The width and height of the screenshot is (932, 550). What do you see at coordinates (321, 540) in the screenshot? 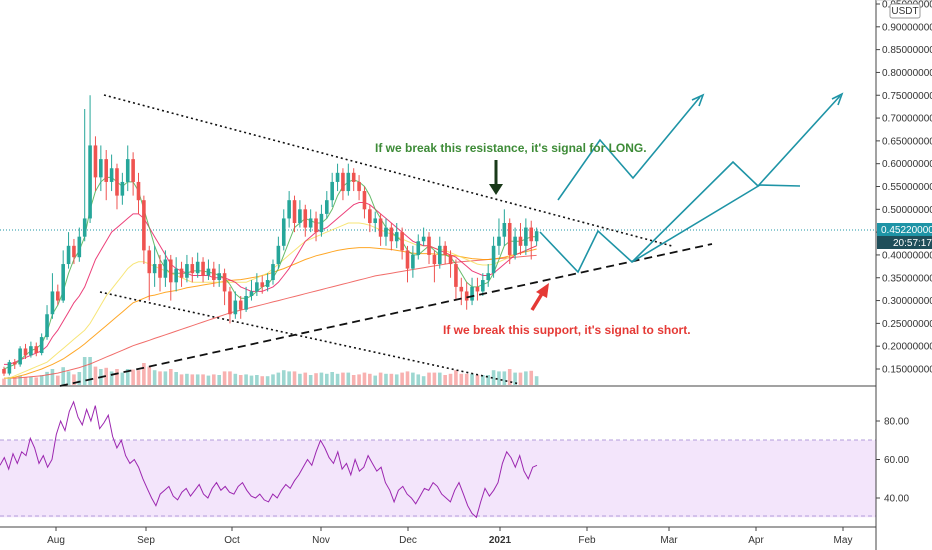
I see `time-tick-label: Nov` at bounding box center [321, 540].